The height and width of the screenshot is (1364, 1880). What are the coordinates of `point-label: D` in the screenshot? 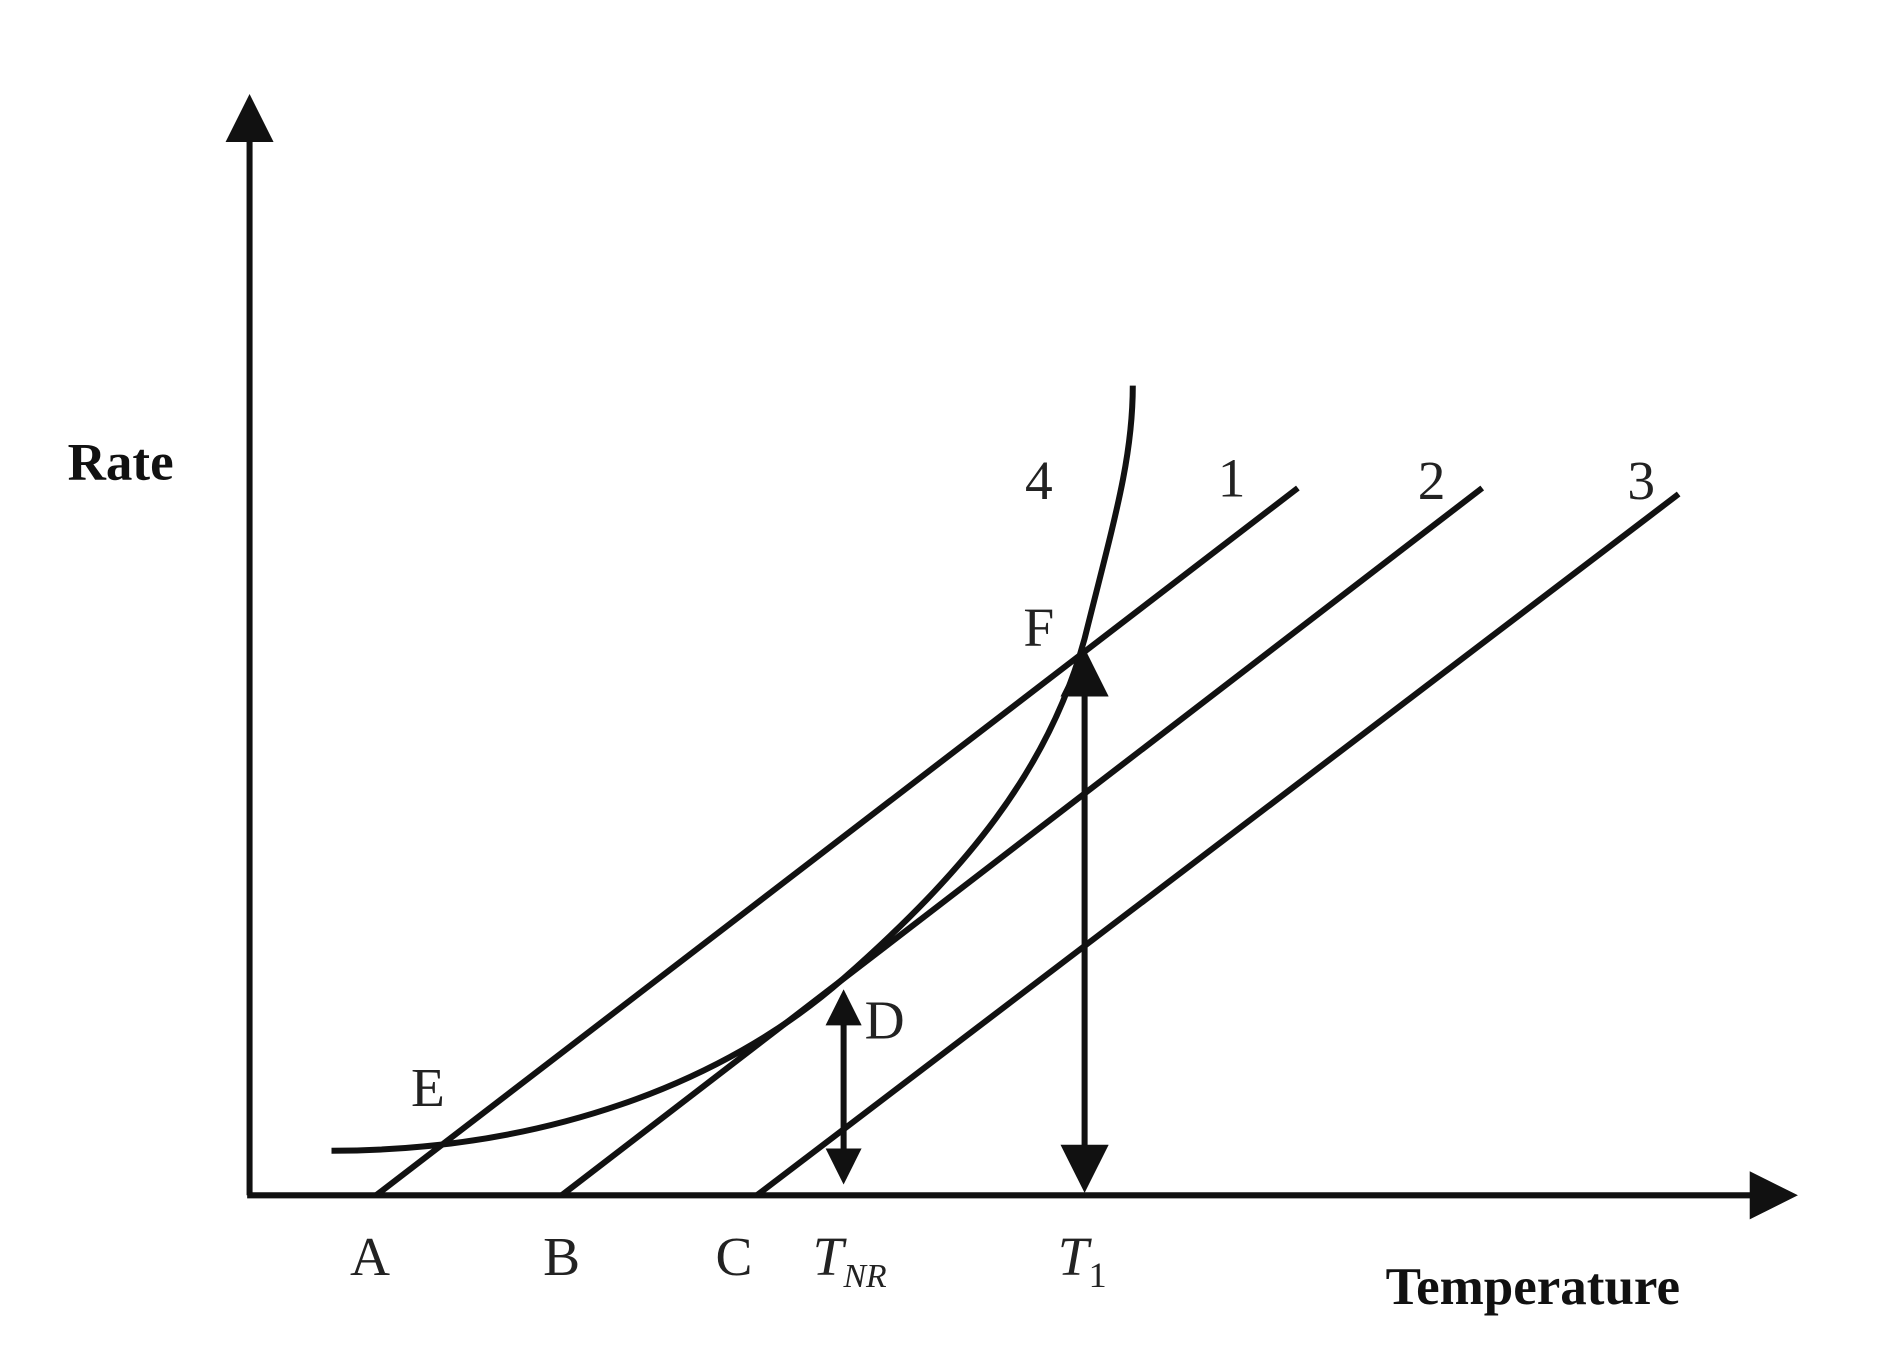 It's located at (885, 1020).